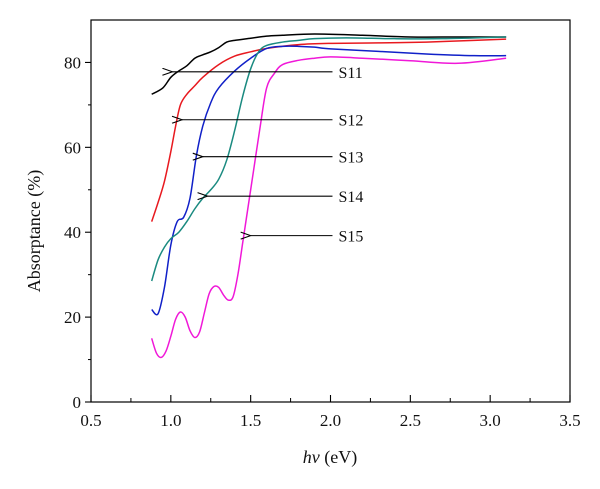 This screenshot has height=489, width=600. What do you see at coordinates (170, 420) in the screenshot?
I see `x-tick-label: 1.0` at bounding box center [170, 420].